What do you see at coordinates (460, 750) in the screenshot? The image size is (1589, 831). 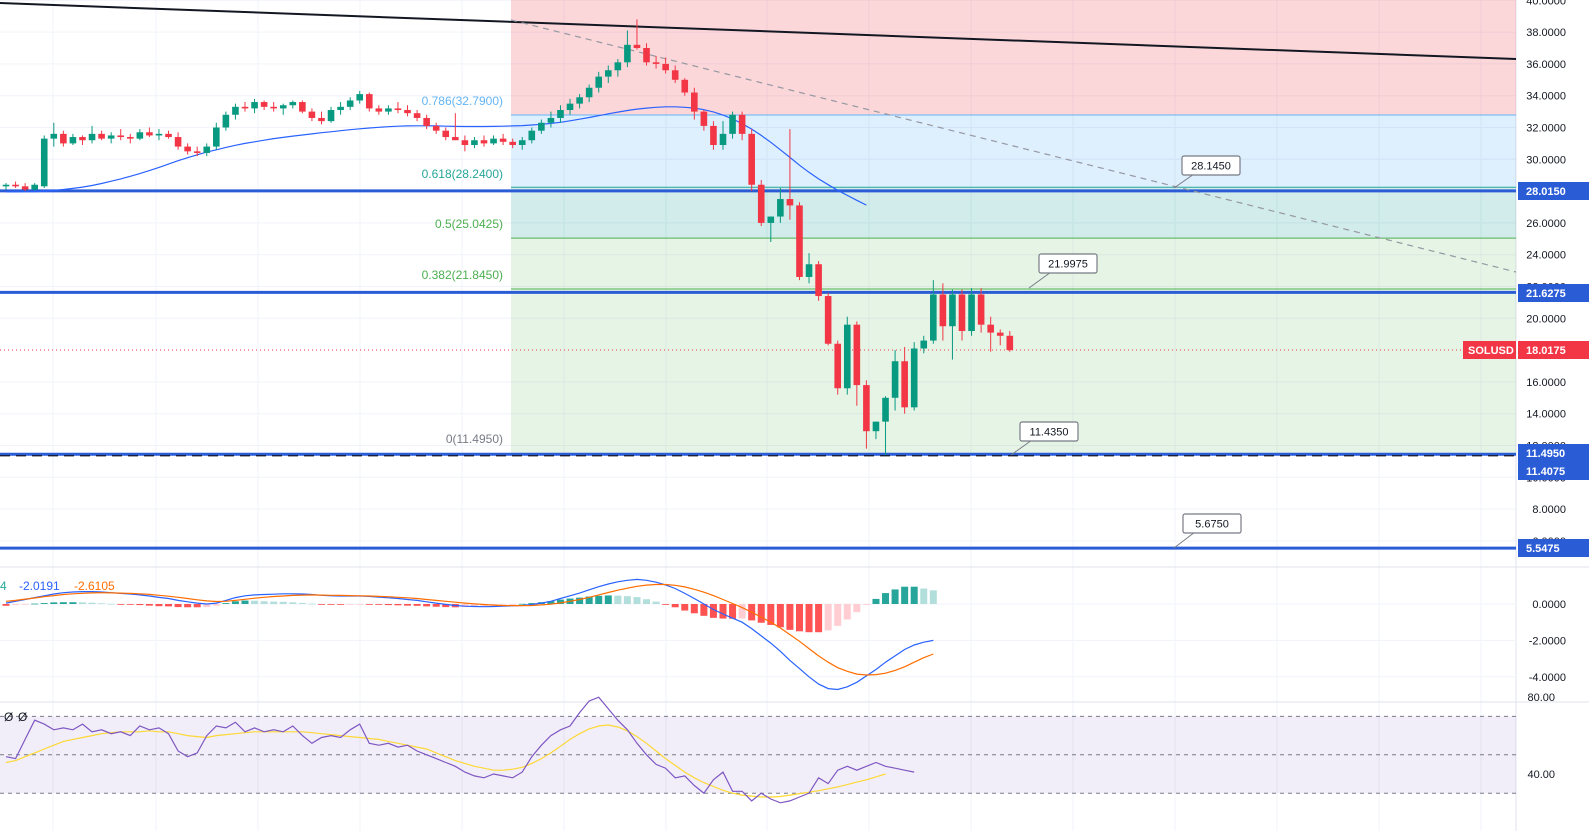 I see `rsi-line` at bounding box center [460, 750].